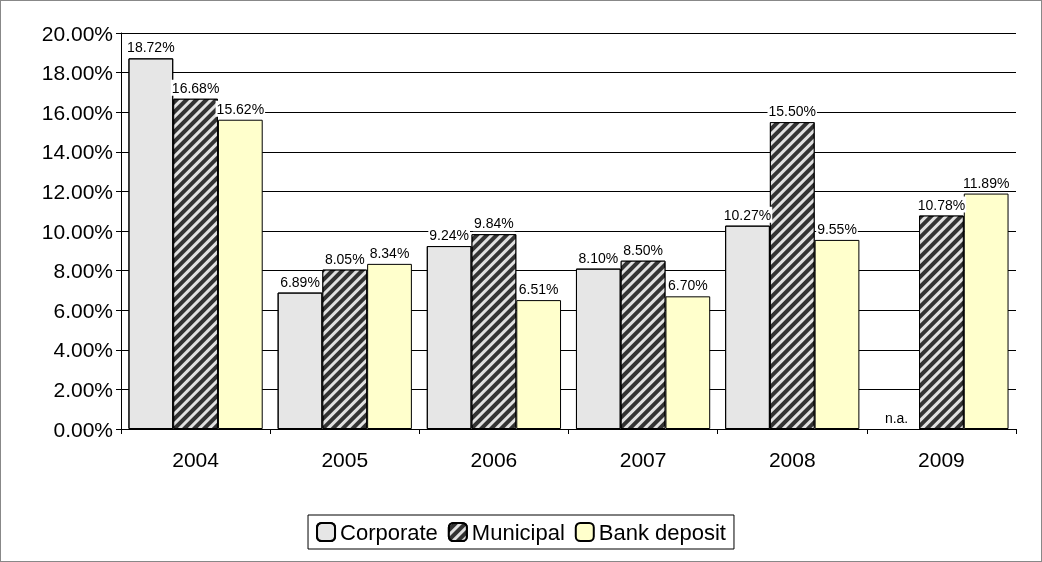 The image size is (1042, 562). I want to click on x-tick-label: 2004, so click(196, 459).